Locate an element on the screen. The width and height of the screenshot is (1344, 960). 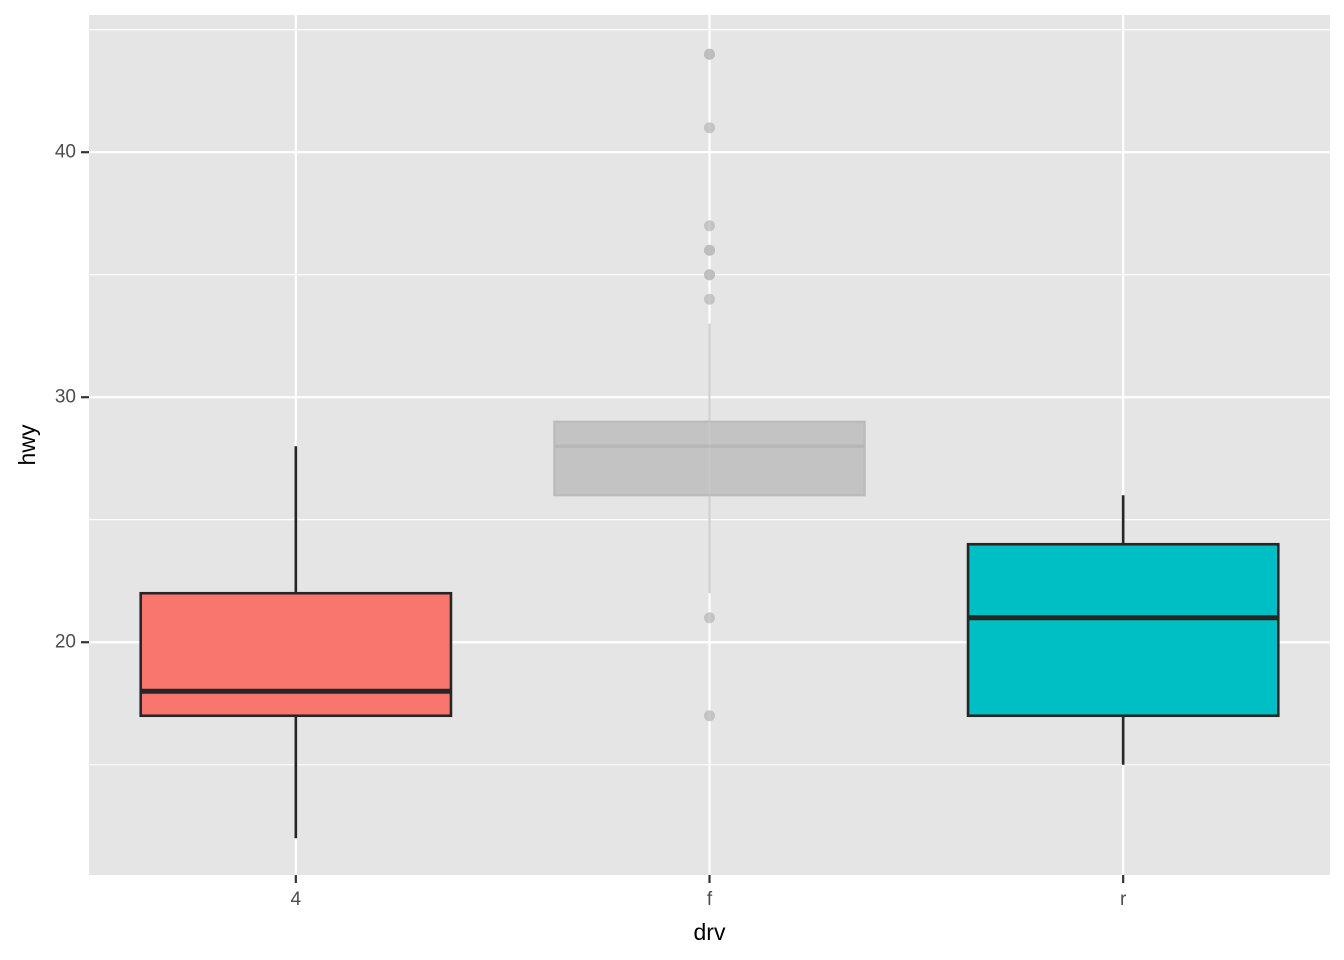
x-axis: 4 f r is located at coordinates (709, 892).